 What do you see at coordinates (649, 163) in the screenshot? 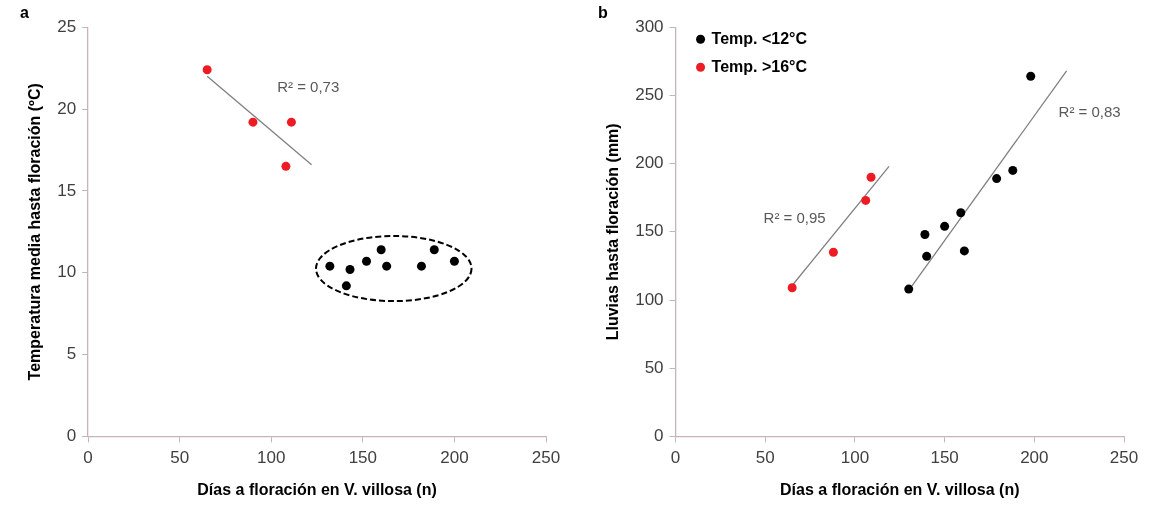
I see `y-tick-label: 200` at bounding box center [649, 163].